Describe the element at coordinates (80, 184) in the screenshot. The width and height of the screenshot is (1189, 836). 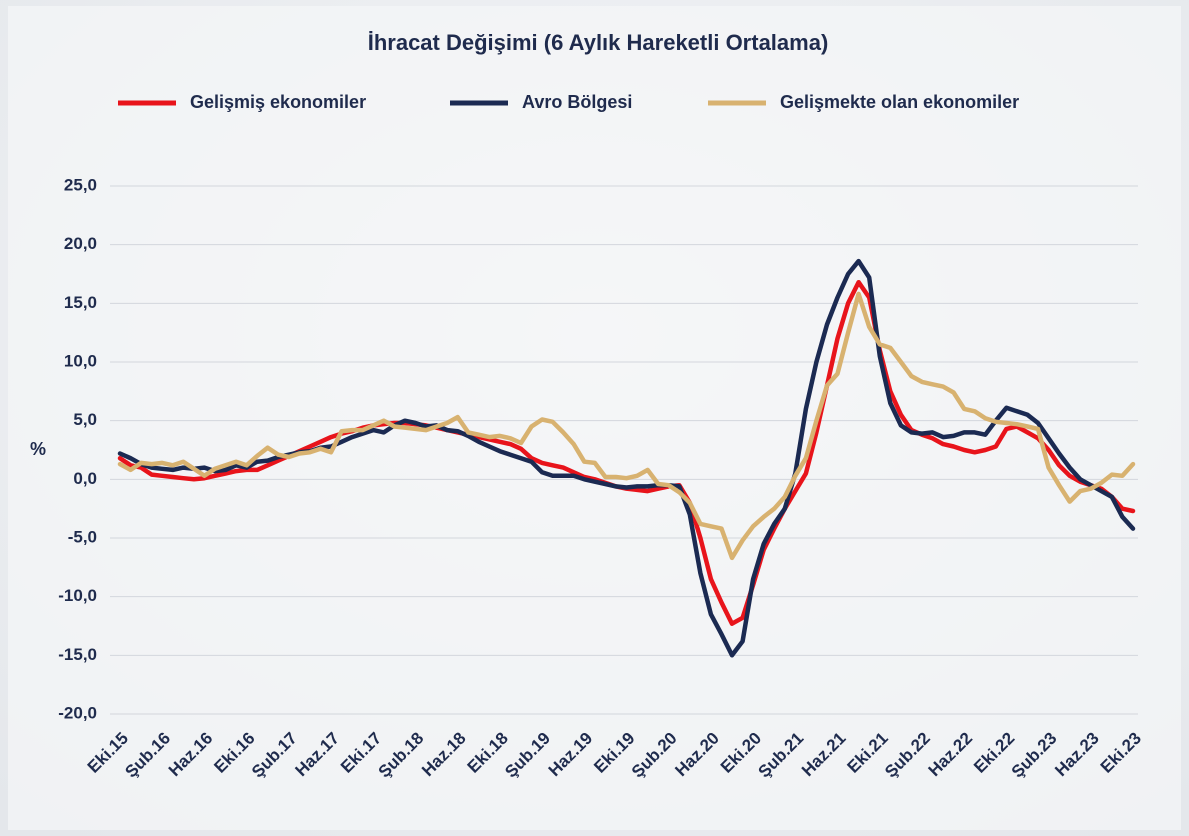
I see `y-tick-label: 25,0` at that location.